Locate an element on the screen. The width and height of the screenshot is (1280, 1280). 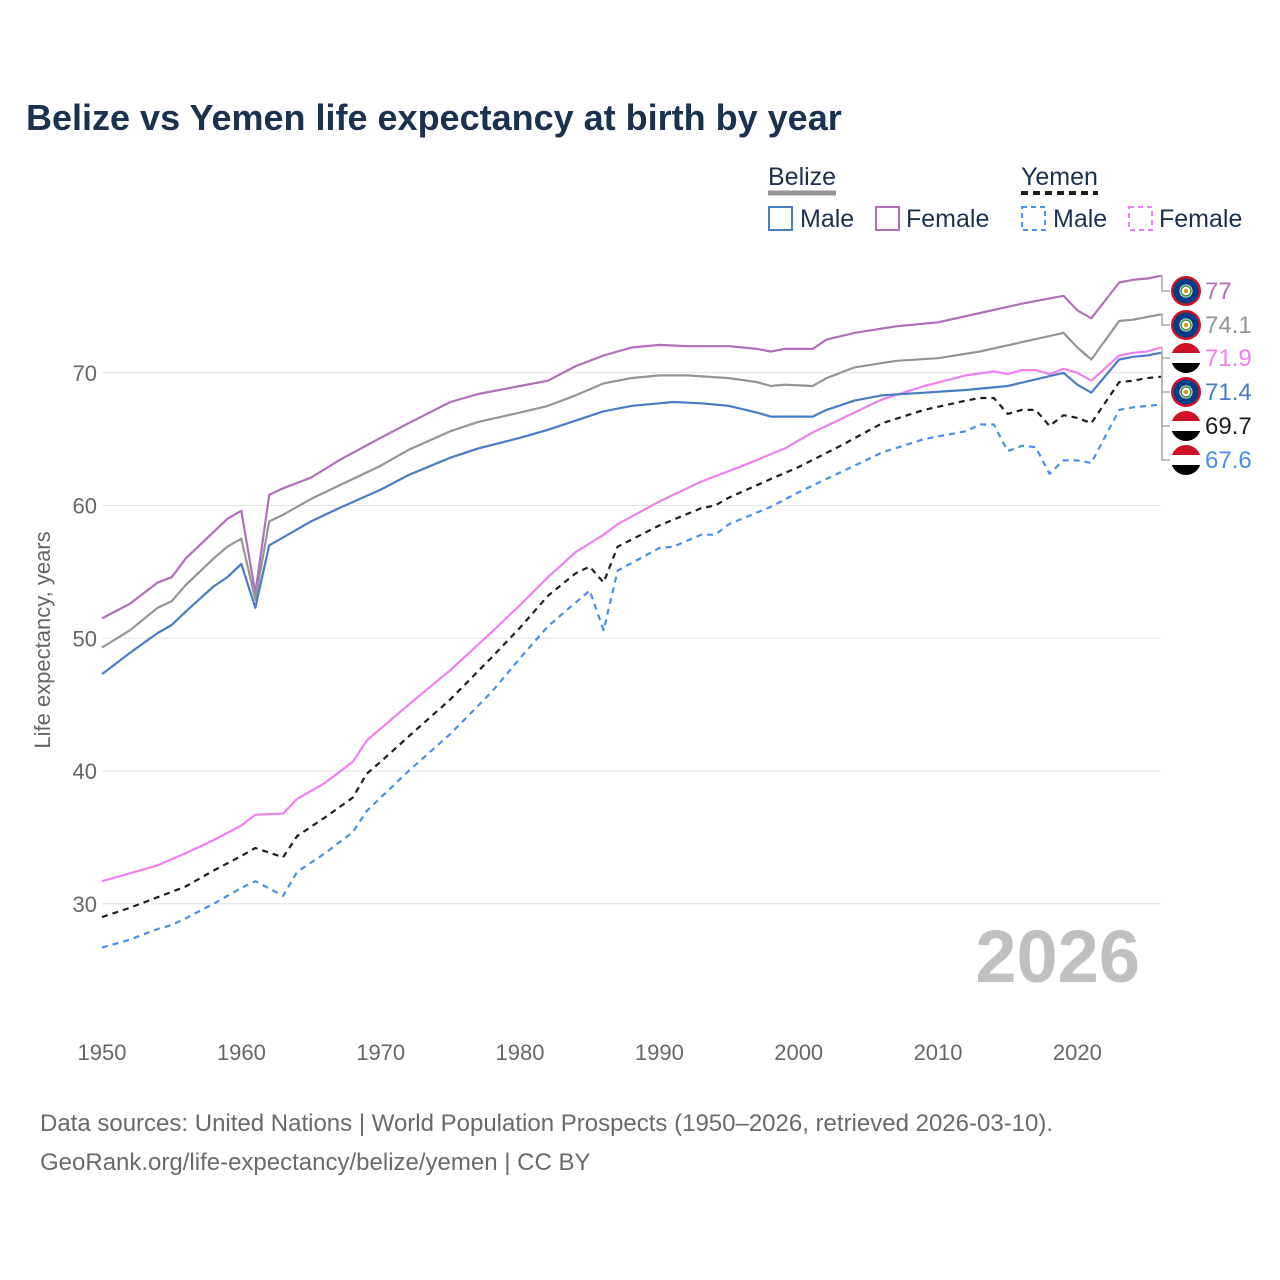
legend-label-yemen-male: Male is located at coordinates (1080, 219).